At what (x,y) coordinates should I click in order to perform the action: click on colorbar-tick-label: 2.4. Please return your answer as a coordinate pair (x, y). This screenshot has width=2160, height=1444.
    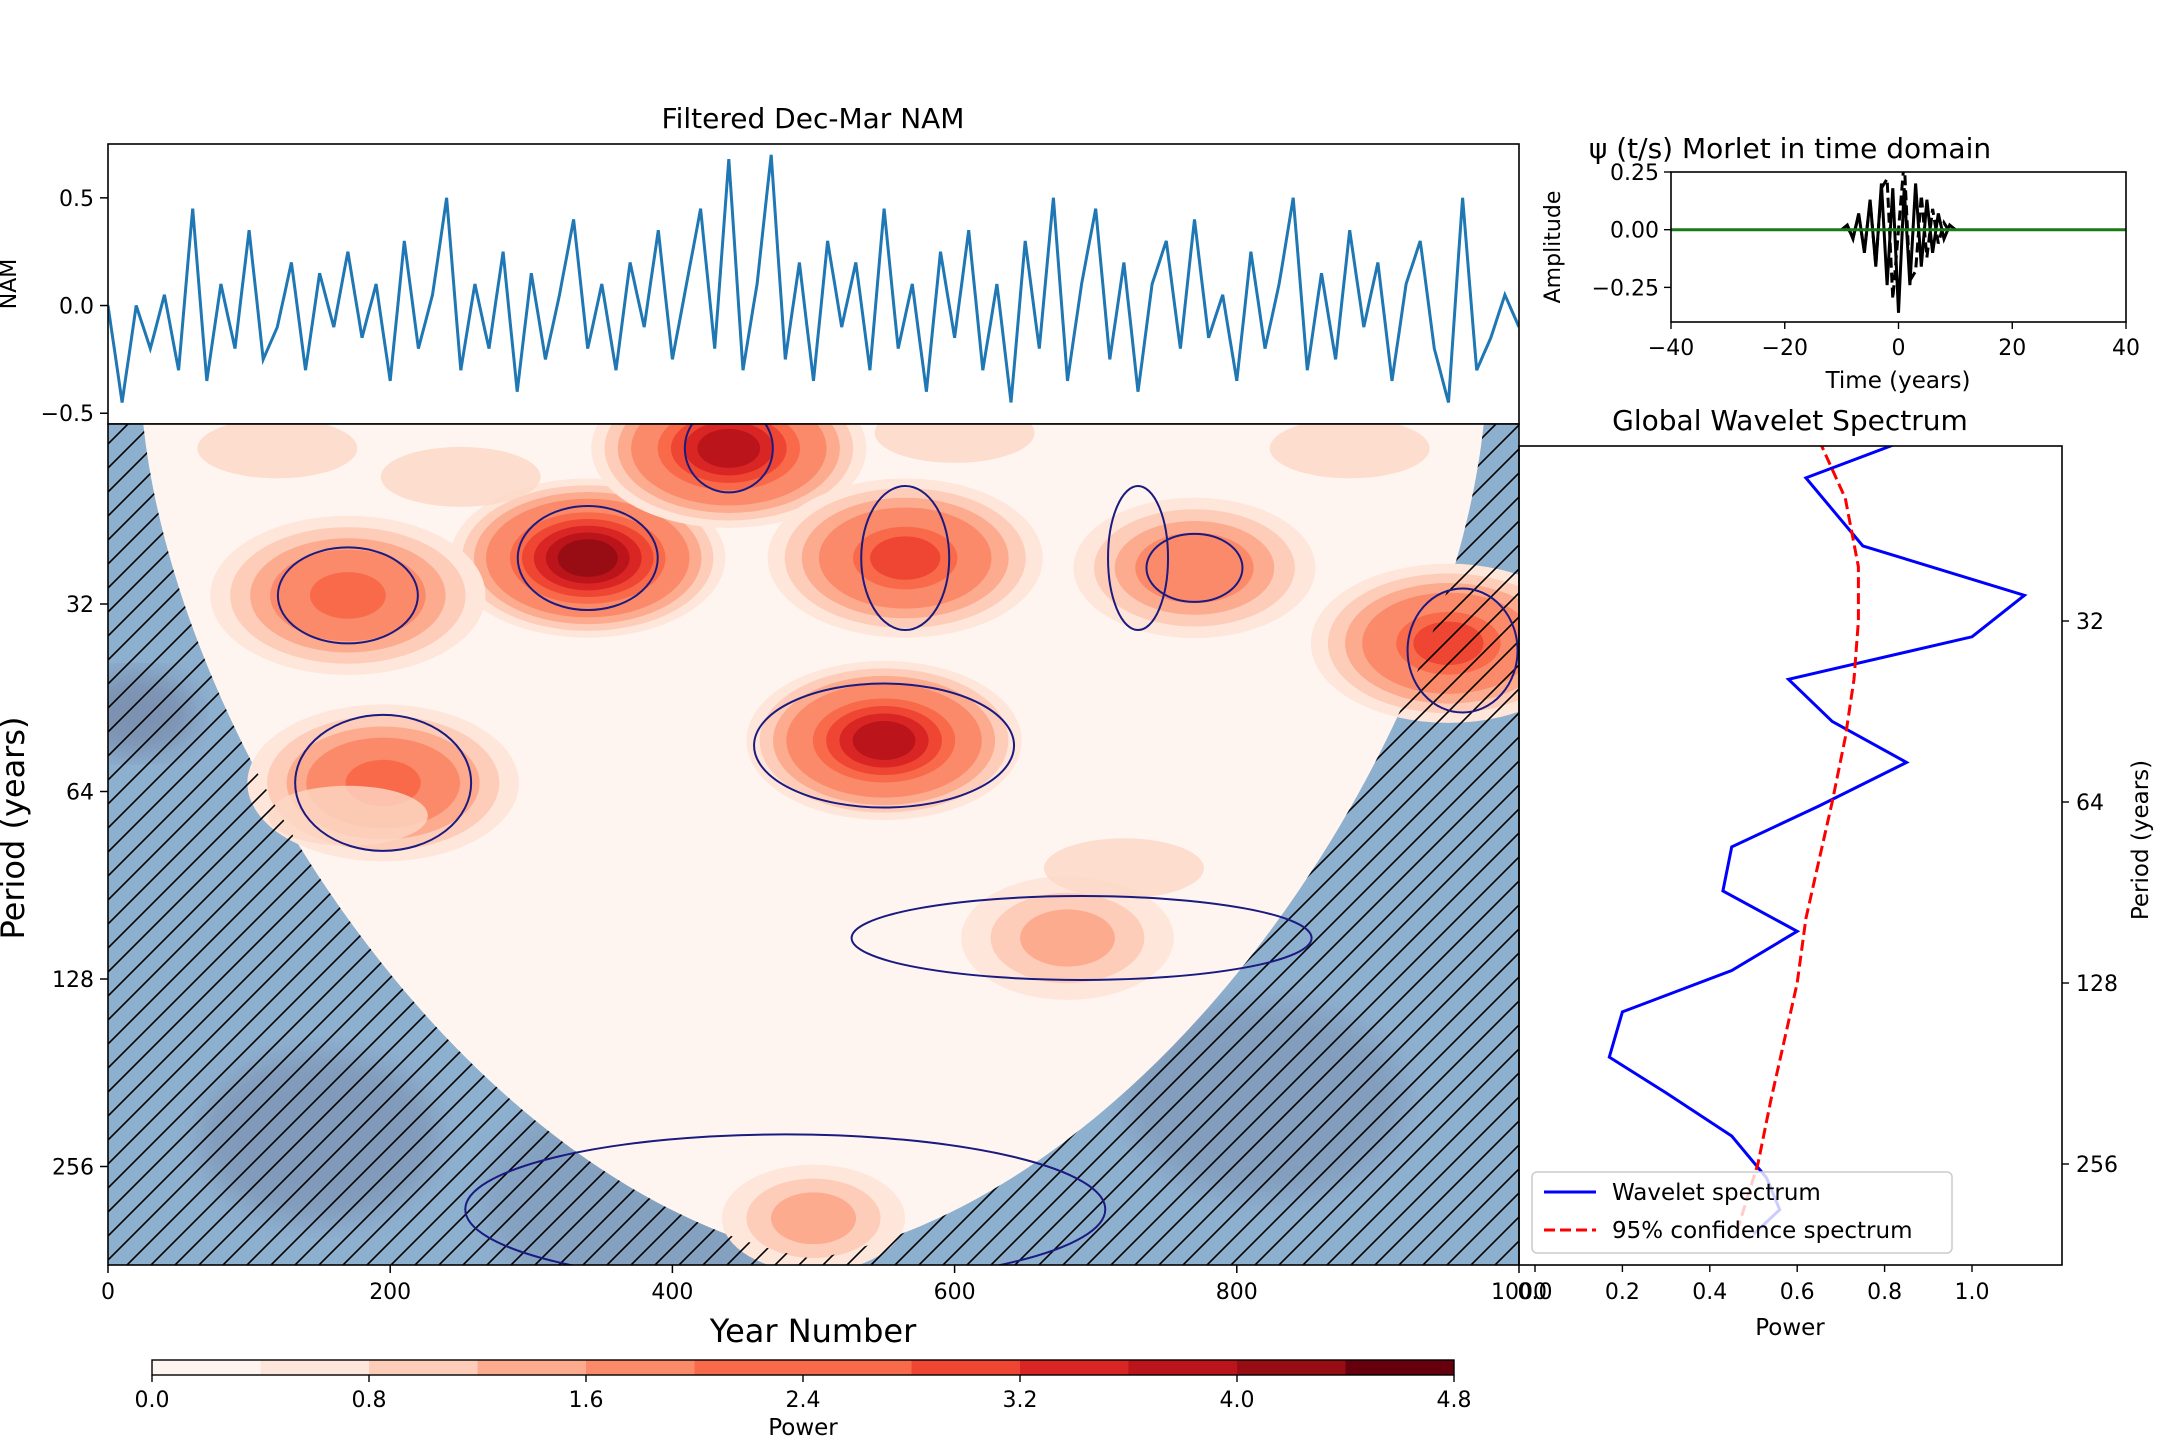
    Looking at the image, I should click on (803, 1400).